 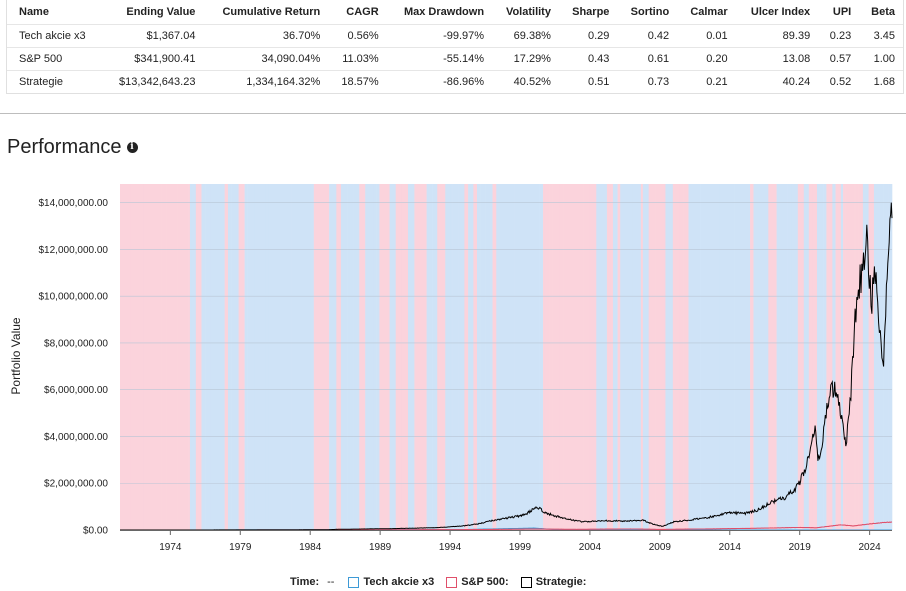 I want to click on y-tick-label: $8,000,000.00, so click(x=76, y=343).